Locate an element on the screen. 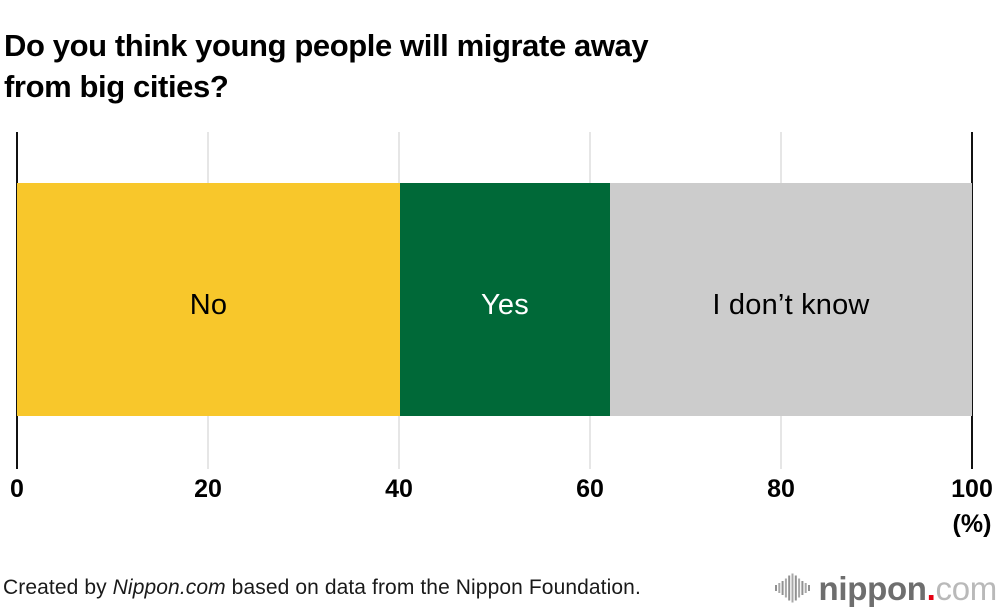  logo-tld: com is located at coordinates (966, 588).